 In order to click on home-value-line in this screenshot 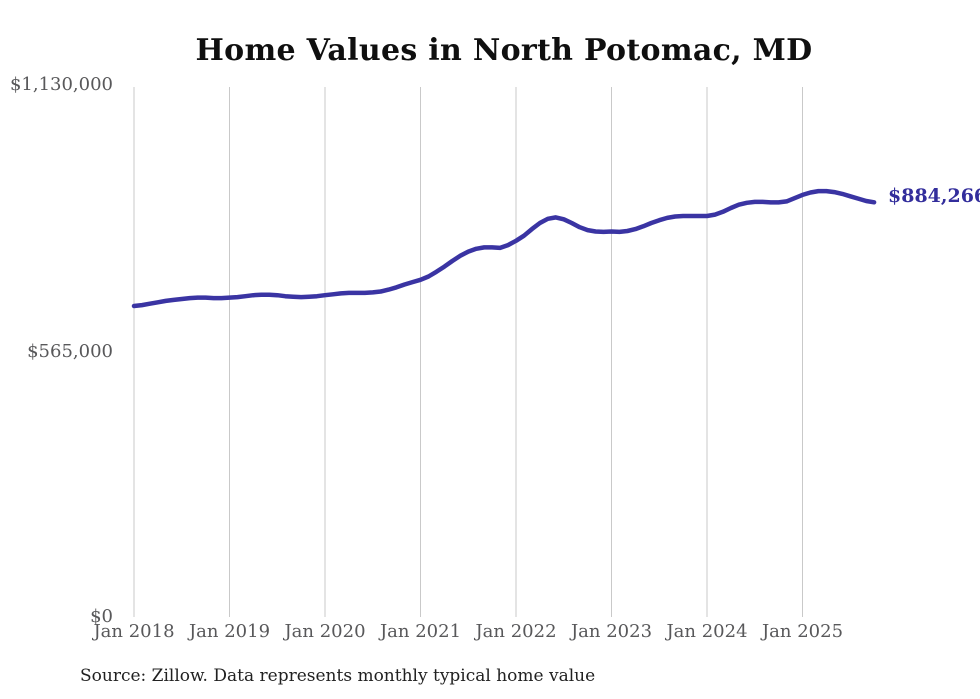, I will do `click(504, 248)`.